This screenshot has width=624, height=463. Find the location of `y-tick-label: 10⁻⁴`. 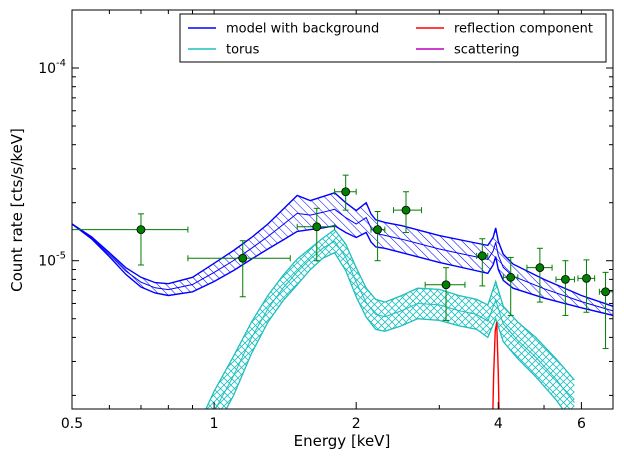

y-tick-label: 10⁻⁴ is located at coordinates (52, 67).